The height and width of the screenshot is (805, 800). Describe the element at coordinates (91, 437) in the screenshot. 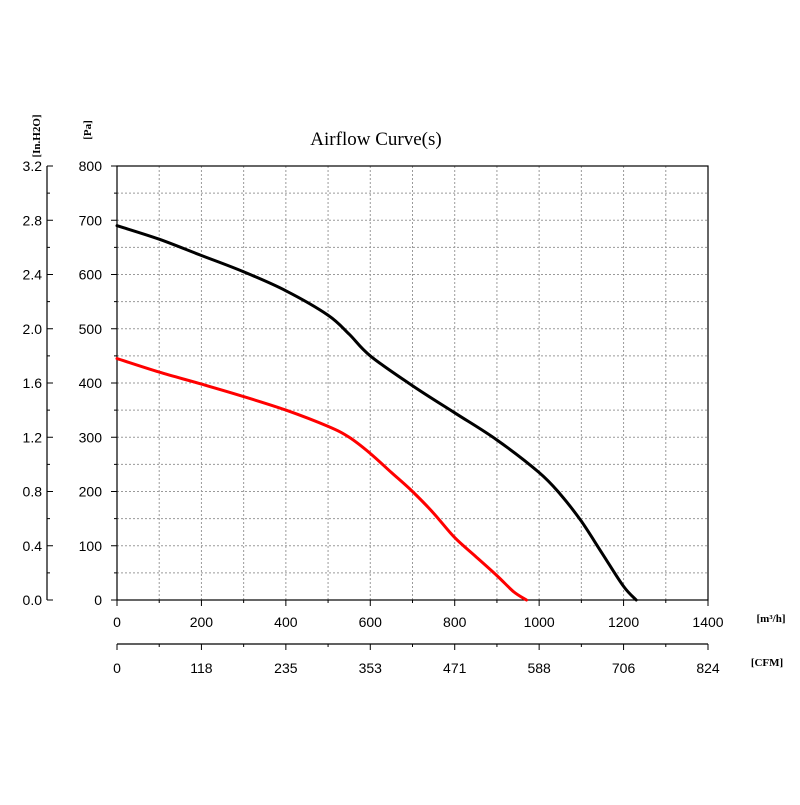

I see `y-tick-label: 300` at that location.